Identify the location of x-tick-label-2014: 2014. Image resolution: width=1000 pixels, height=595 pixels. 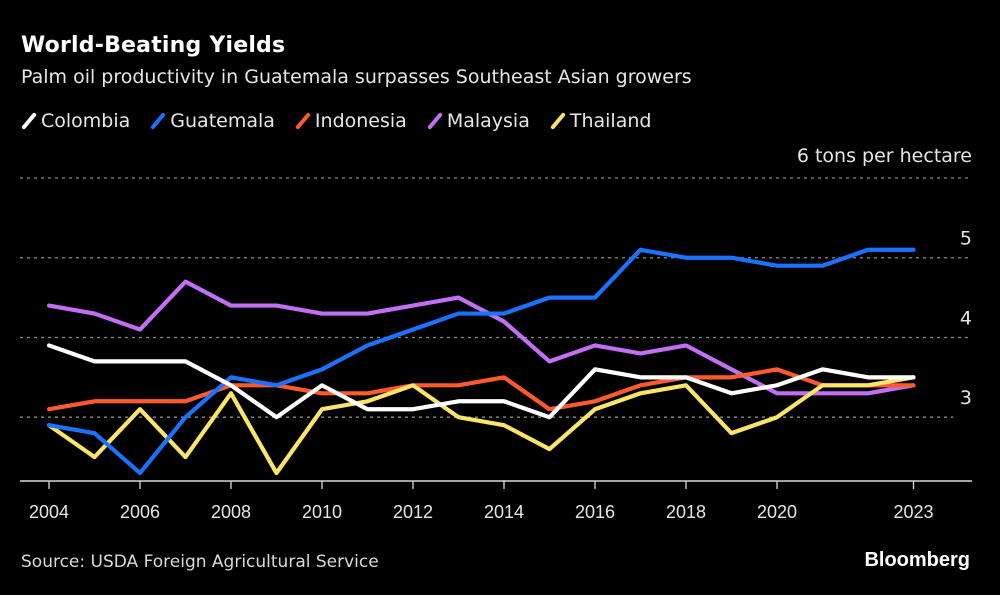
(504, 512).